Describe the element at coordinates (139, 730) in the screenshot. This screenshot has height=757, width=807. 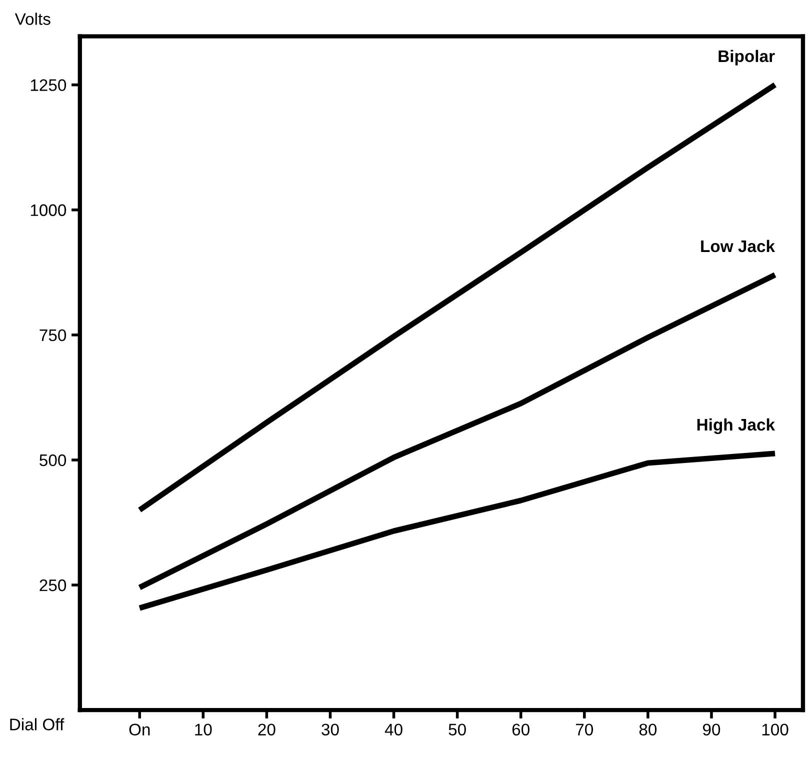
I see `x-tick-label: On` at that location.